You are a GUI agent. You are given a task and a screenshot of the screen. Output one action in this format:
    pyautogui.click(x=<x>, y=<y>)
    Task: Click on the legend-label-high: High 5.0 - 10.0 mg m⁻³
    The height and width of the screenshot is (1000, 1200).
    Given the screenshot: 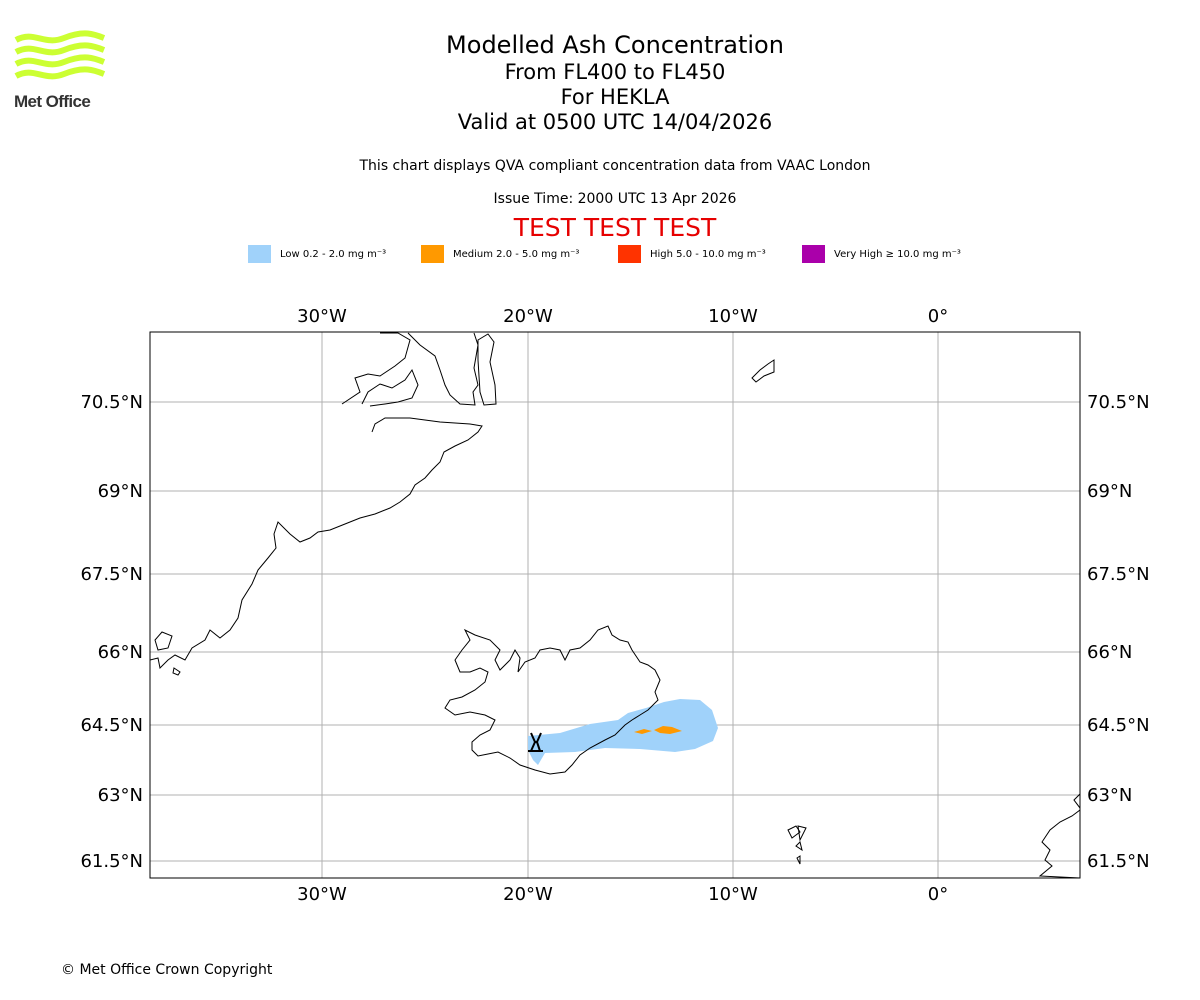 What is the action you would take?
    pyautogui.click(x=708, y=254)
    